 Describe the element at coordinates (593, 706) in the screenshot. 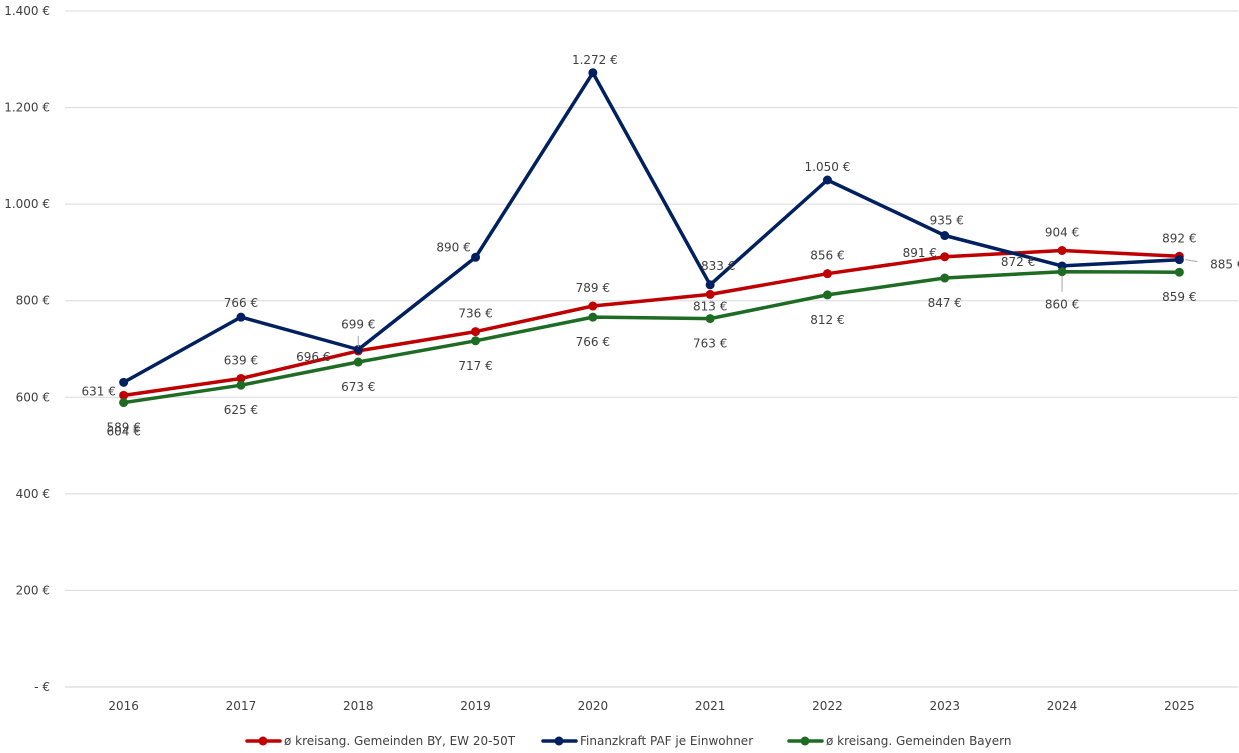

I see `x-tick-label: 2020` at that location.